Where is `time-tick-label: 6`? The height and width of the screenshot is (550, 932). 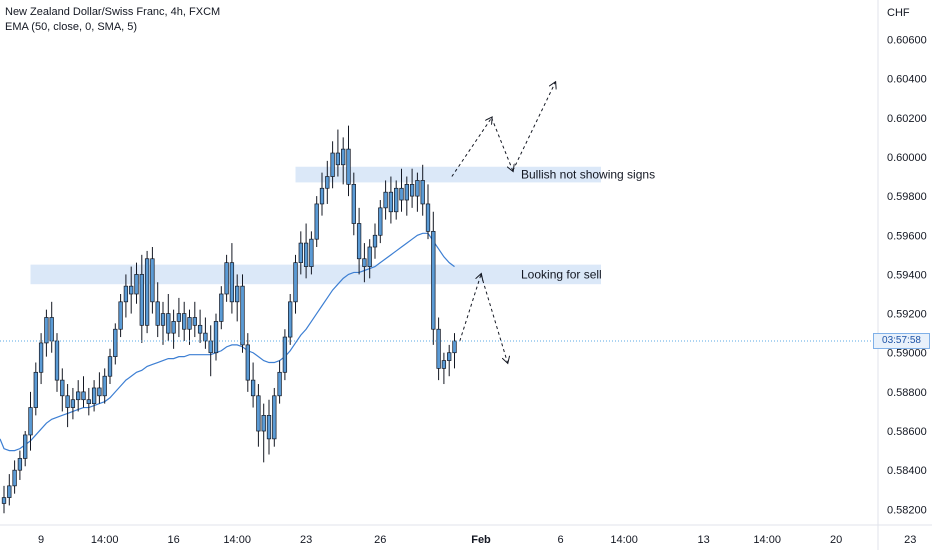
time-tick-label: 6 is located at coordinates (560, 540).